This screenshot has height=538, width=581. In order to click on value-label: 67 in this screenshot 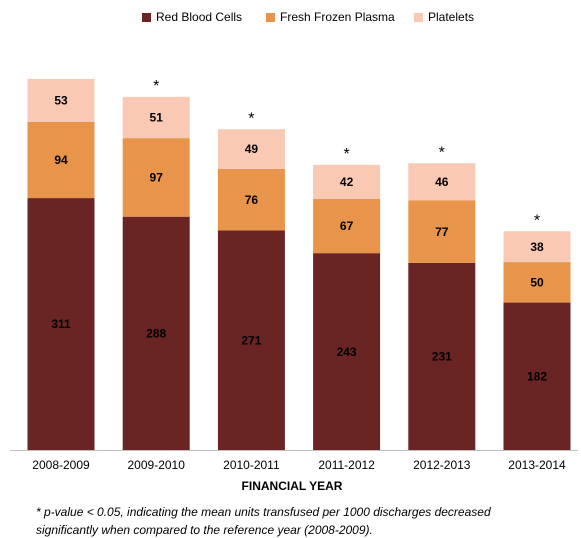, I will do `click(347, 226)`.